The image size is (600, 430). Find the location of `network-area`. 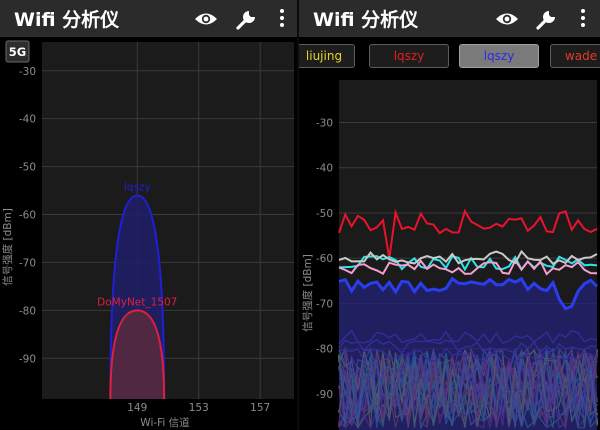

network-area is located at coordinates (137, 354).